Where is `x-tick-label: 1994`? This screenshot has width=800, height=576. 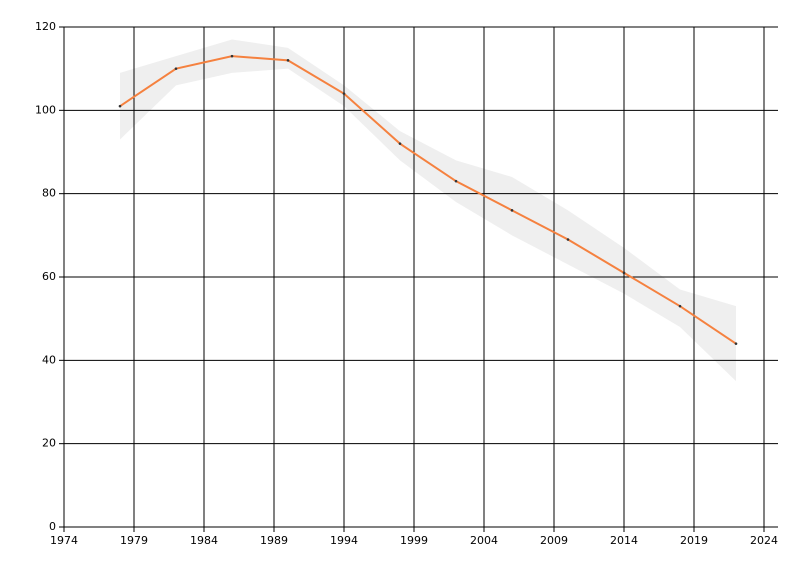 x-tick-label: 1994 is located at coordinates (344, 540).